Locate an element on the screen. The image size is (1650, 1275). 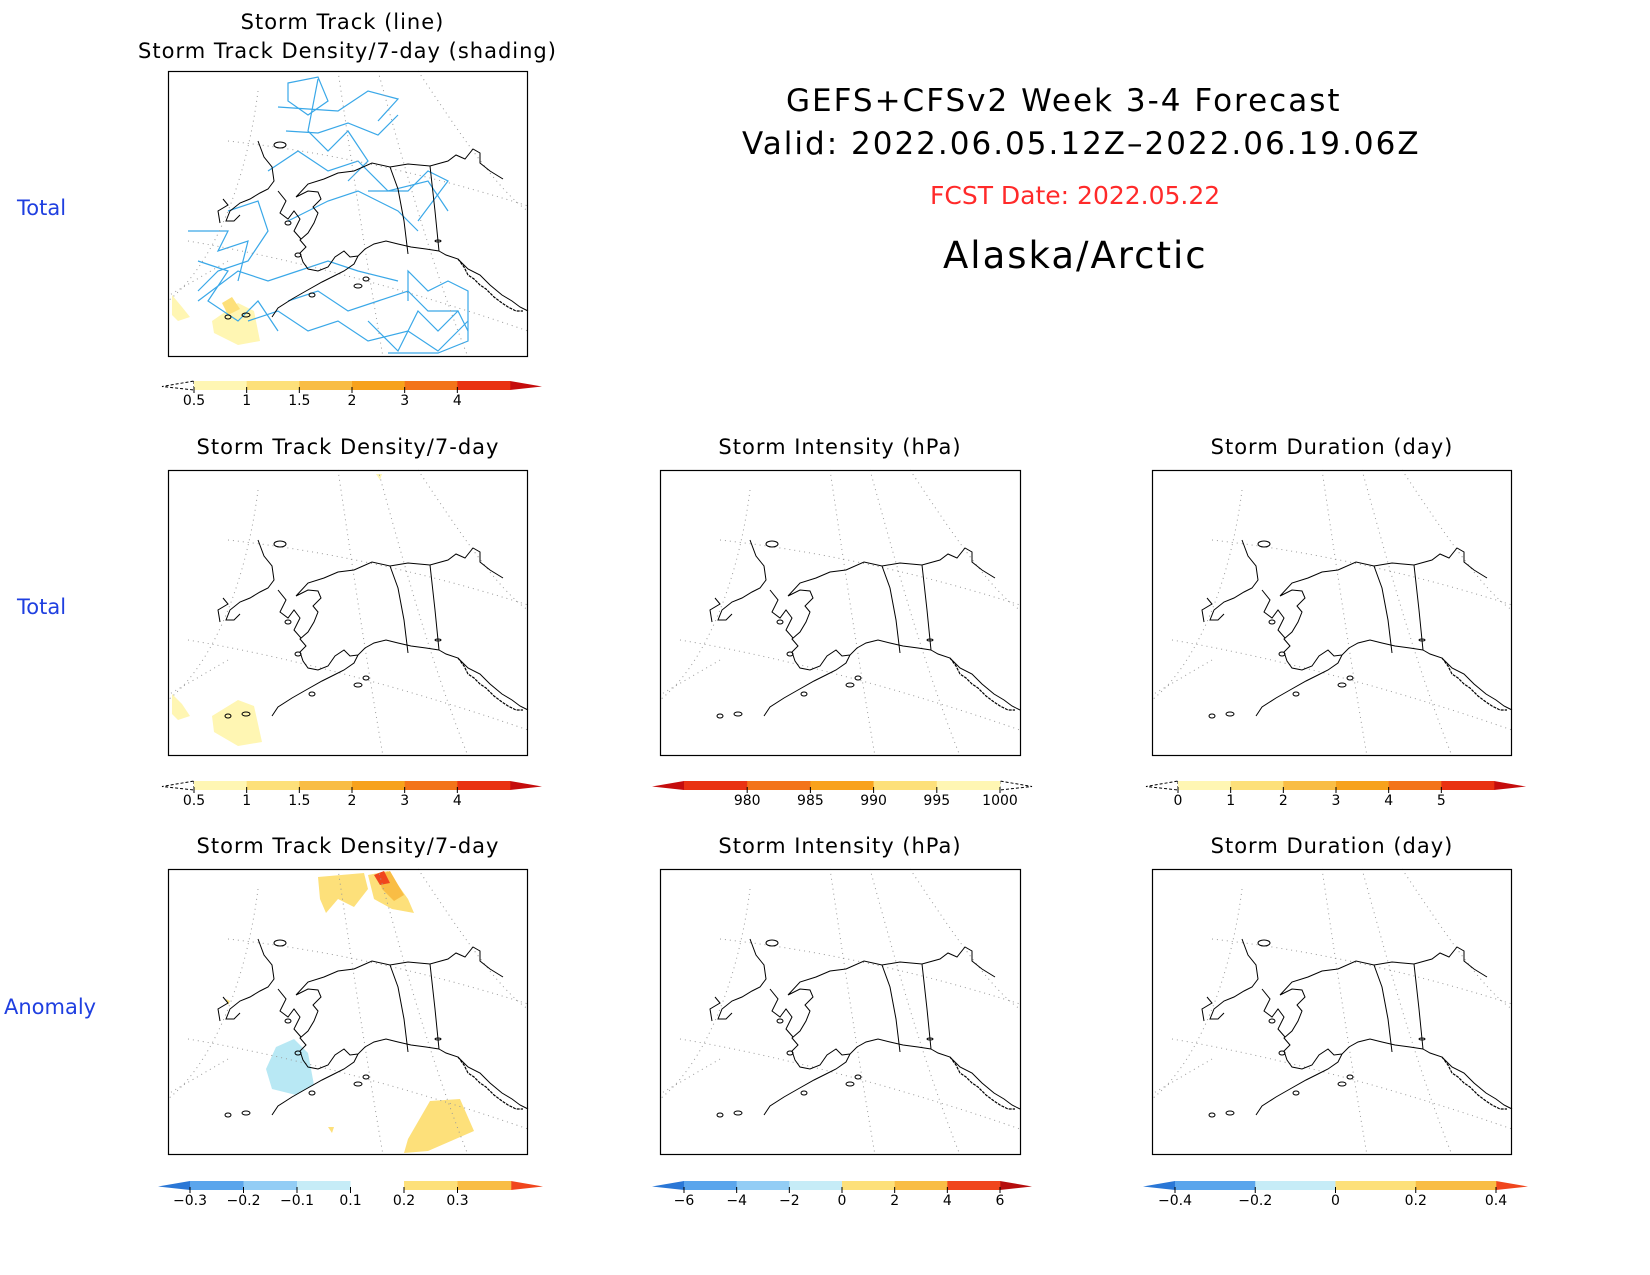
panel2-title: Storm Track Density/7-day is located at coordinates (348, 447).